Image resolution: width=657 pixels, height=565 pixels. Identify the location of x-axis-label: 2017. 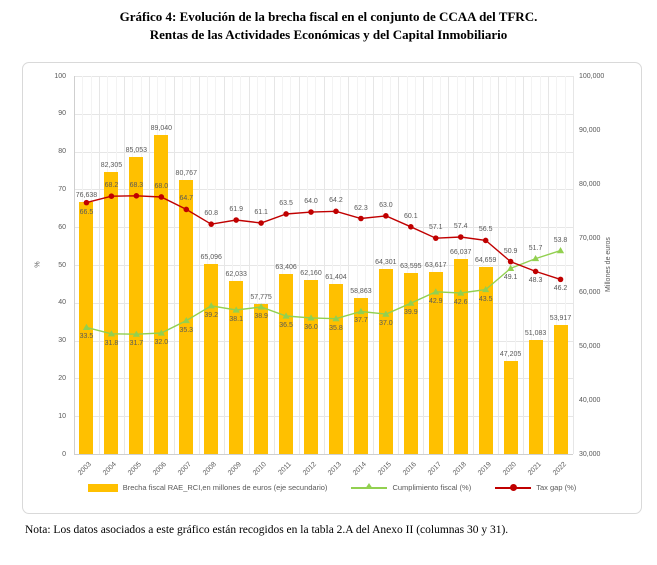
(434, 469).